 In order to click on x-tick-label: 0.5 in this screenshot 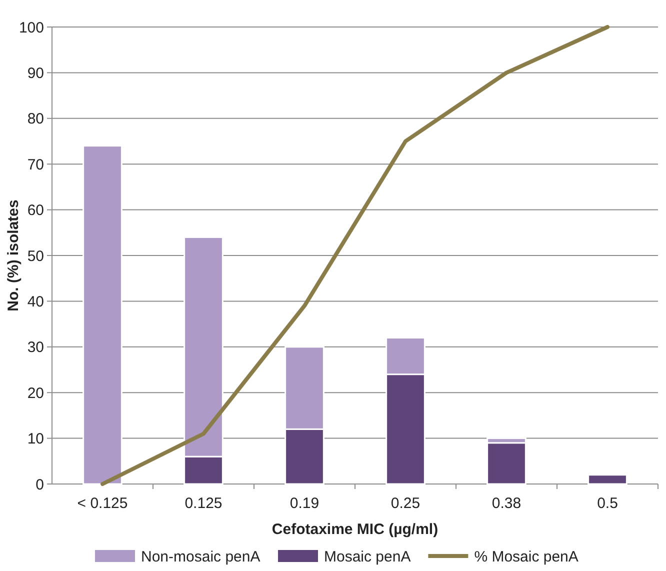, I will do `click(607, 503)`.